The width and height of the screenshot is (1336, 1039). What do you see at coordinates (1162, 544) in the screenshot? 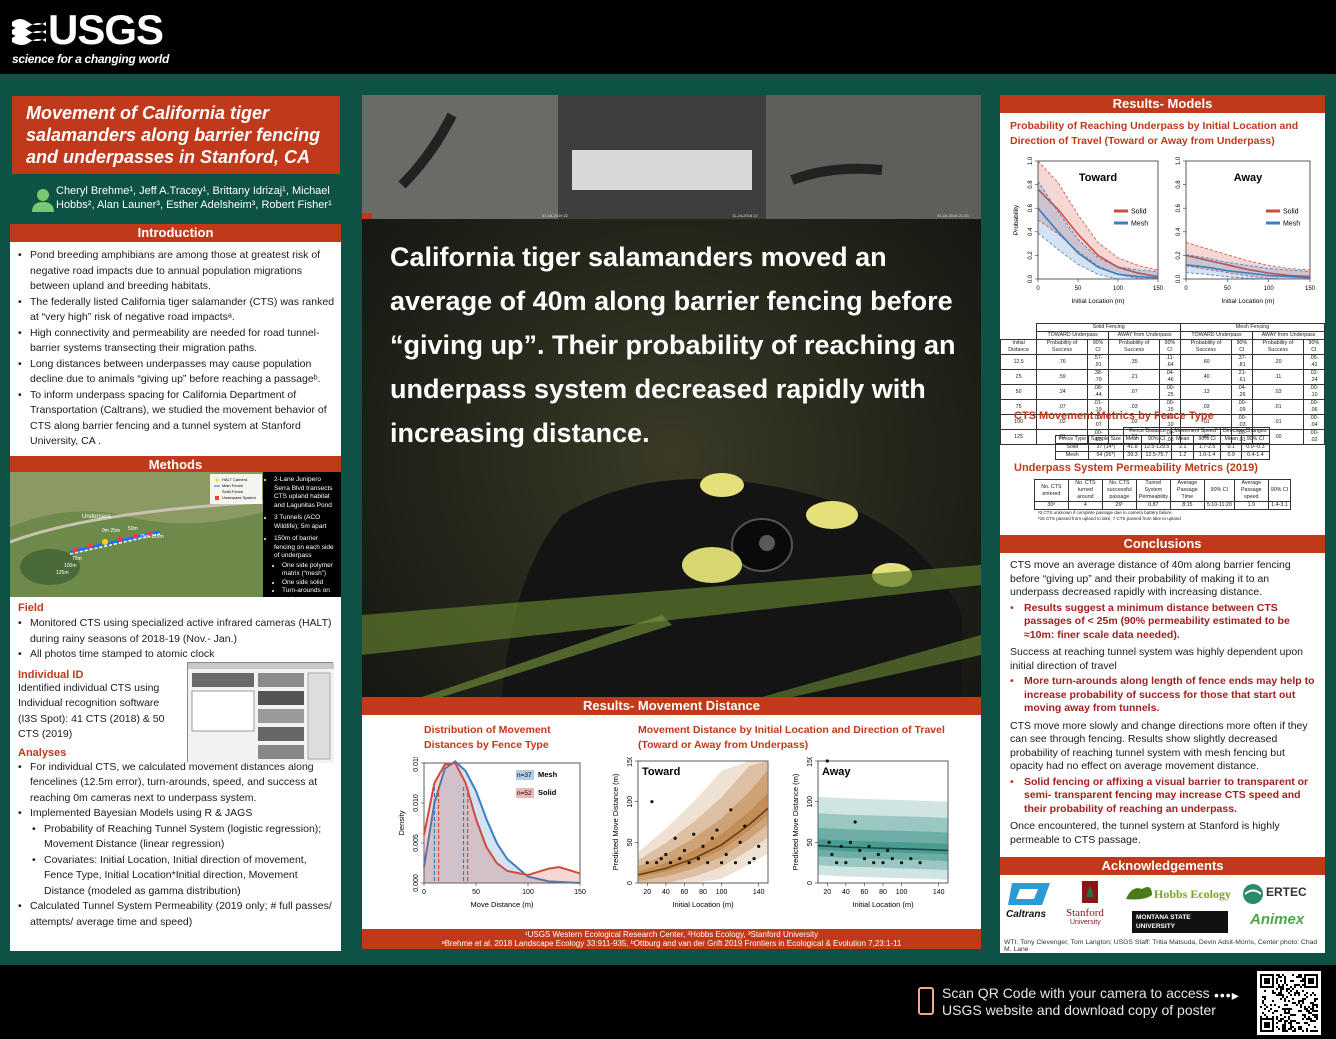
I see `conclusions-heading: Conclusions` at bounding box center [1162, 544].